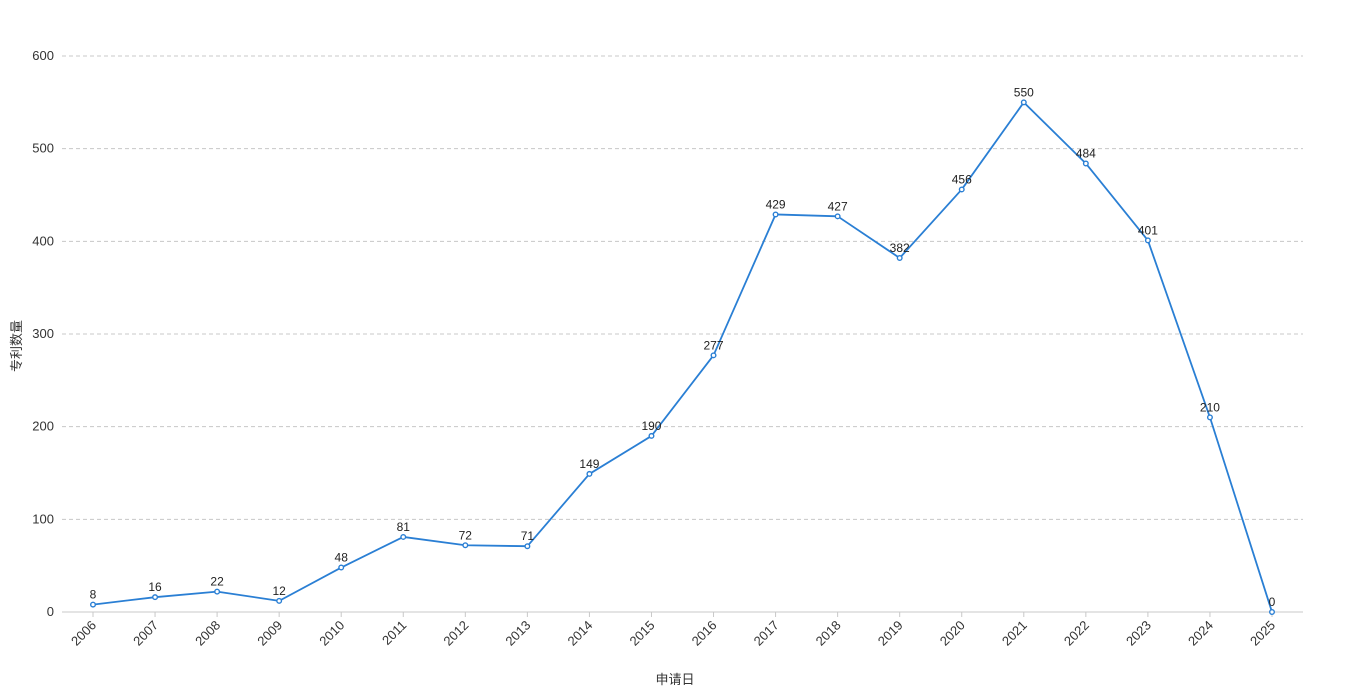 The width and height of the screenshot is (1351, 697). I want to click on data-point-2020, so click(961, 189).